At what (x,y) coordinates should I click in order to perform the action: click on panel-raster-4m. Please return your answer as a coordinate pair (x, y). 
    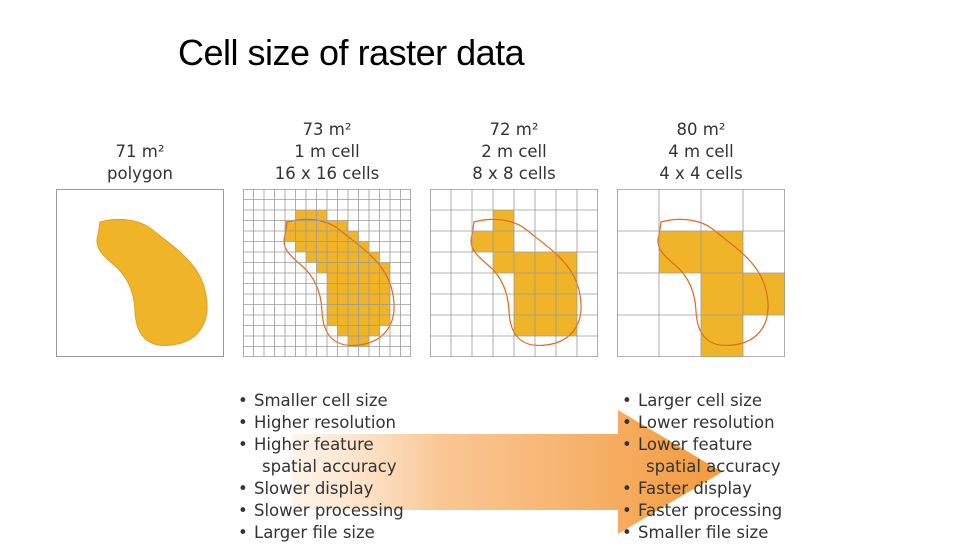
    Looking at the image, I should click on (701, 273).